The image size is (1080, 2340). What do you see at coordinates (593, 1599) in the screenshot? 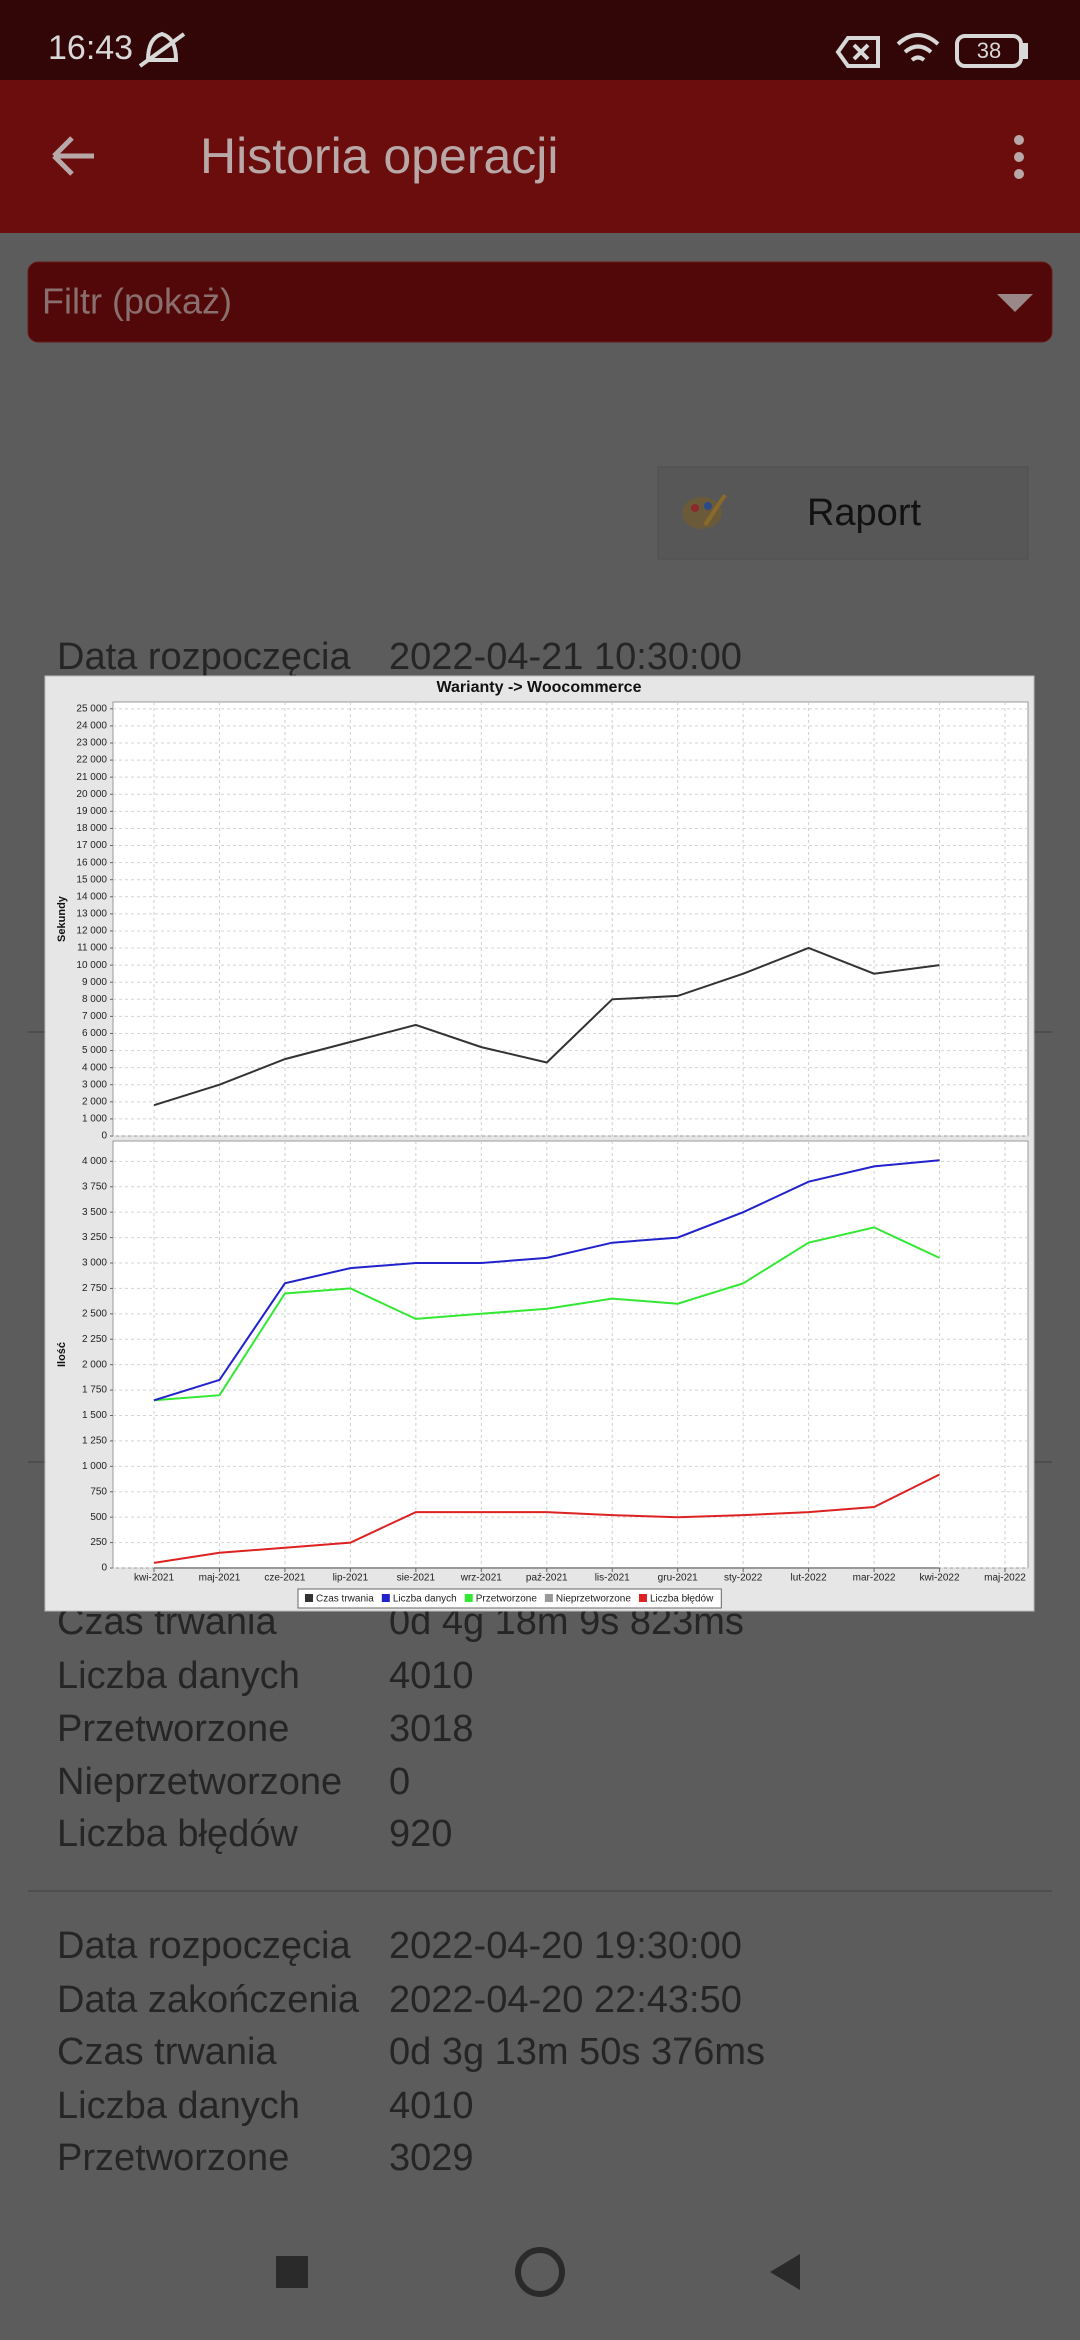
I see `legend-label: Nieprzetworzone` at bounding box center [593, 1599].